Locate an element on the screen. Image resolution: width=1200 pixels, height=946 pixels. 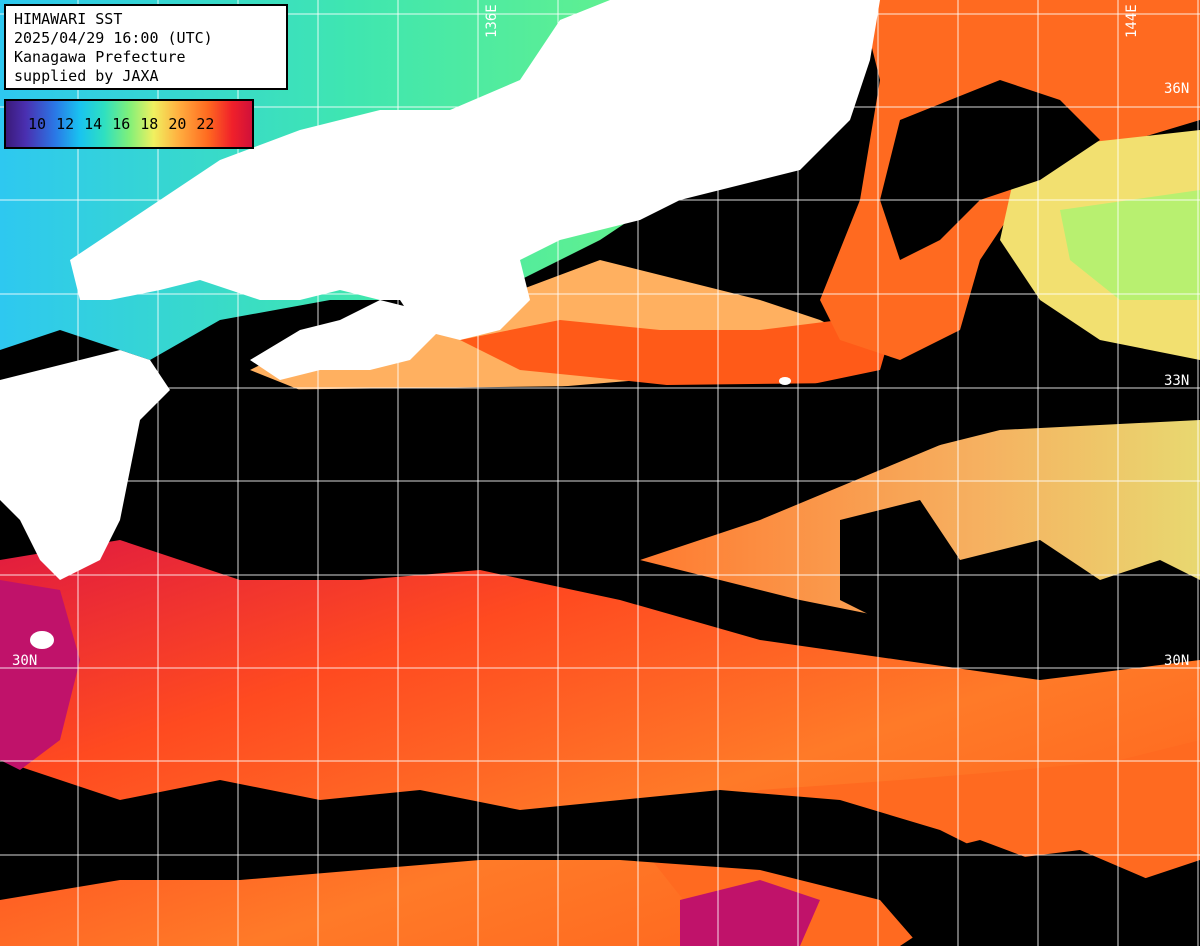
legend-value: 12 is located at coordinates (65, 124).